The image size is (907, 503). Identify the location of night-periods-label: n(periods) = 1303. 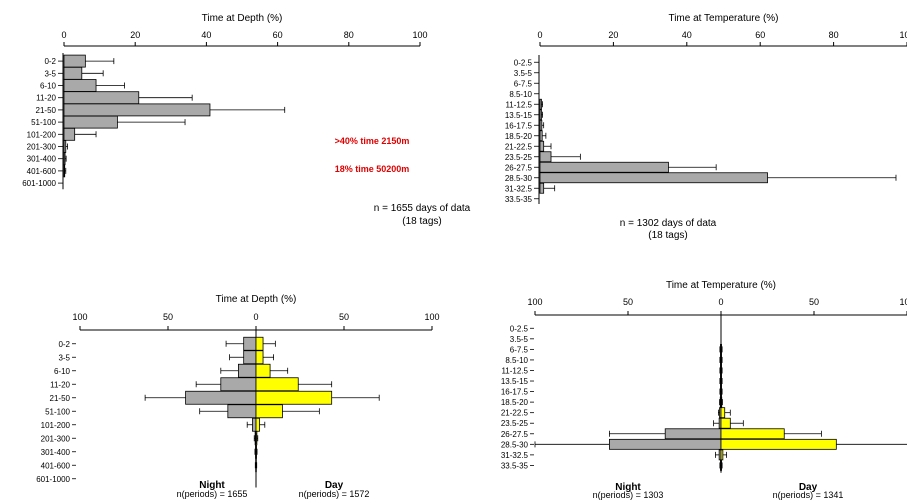
(628, 495).